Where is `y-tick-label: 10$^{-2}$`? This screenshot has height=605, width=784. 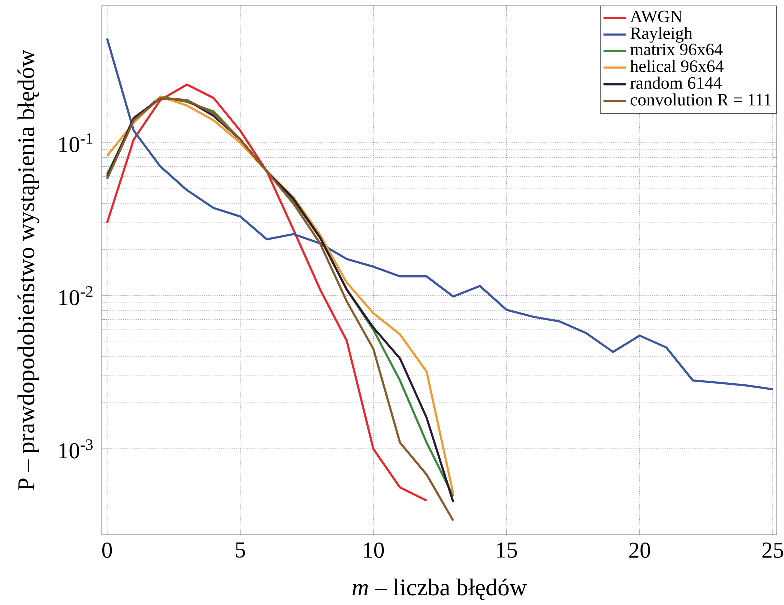
y-tick-label: 10$^{-2}$ is located at coordinates (76, 296).